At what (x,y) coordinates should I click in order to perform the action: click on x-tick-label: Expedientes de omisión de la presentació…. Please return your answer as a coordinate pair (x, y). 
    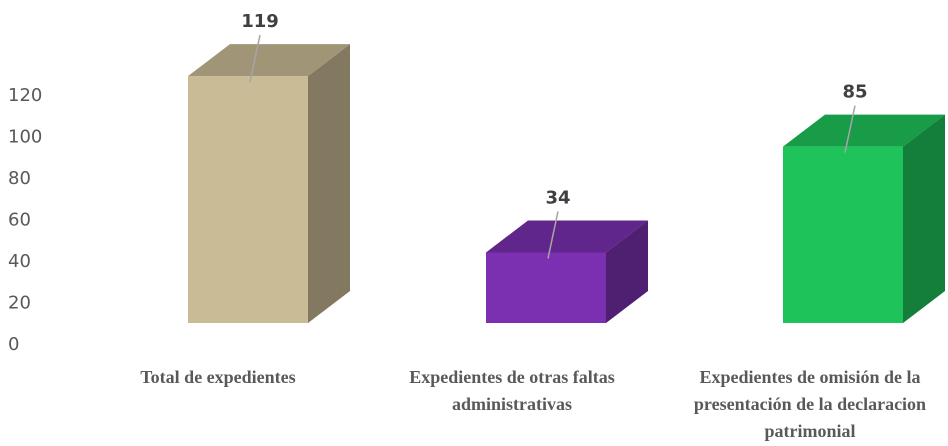
    Looking at the image, I should click on (810, 404).